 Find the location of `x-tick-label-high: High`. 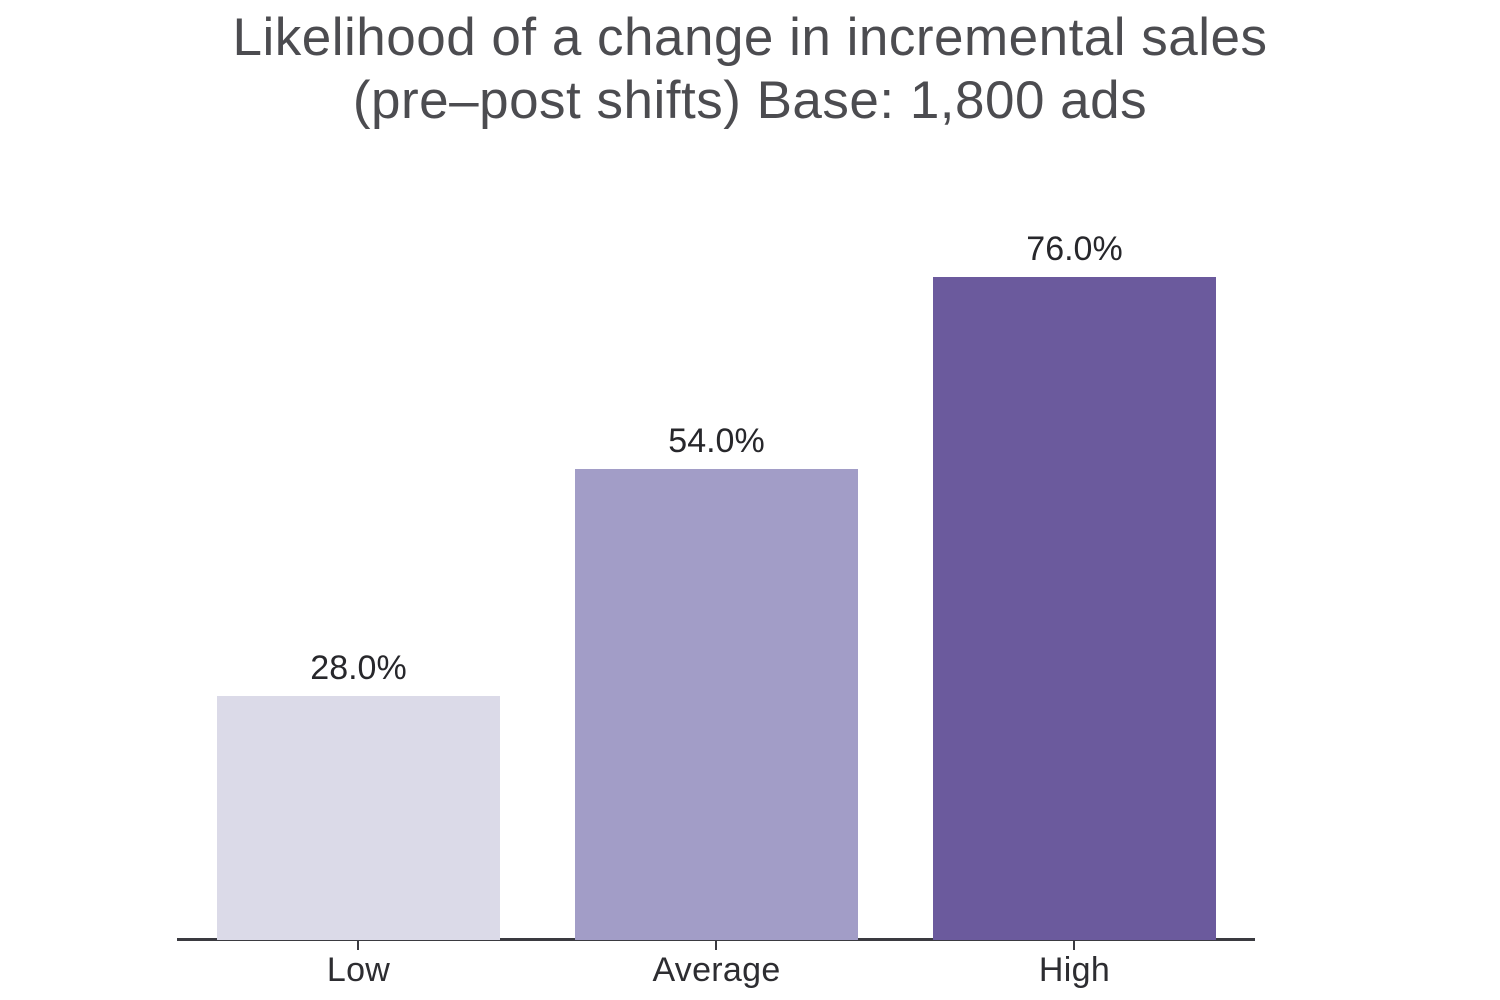

x-tick-label-high: High is located at coordinates (1074, 970).